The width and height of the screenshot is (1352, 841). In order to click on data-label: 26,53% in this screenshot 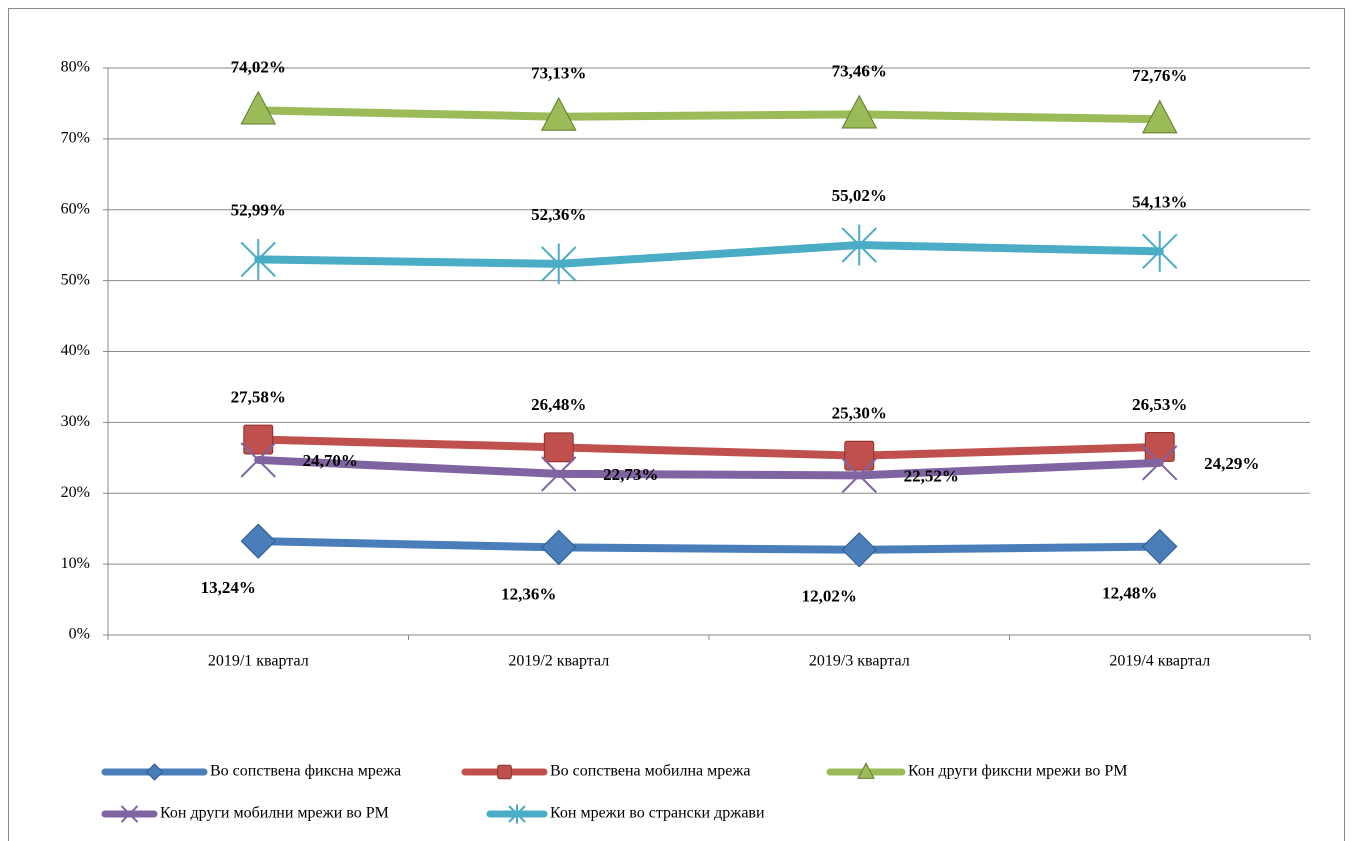, I will do `click(1159, 404)`.